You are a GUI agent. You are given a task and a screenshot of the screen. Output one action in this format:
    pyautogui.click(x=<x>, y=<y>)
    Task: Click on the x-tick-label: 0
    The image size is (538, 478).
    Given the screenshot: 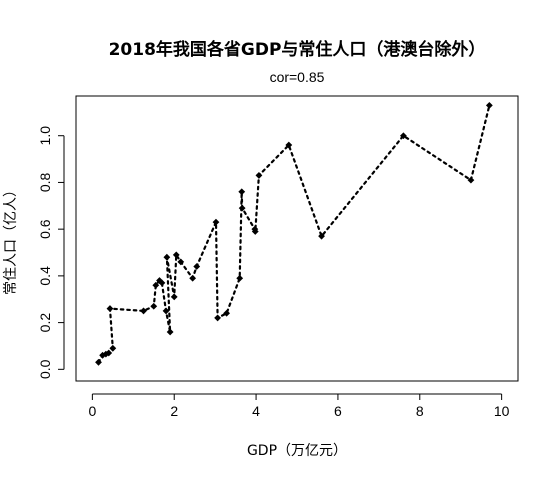 What is the action you would take?
    pyautogui.click(x=92, y=411)
    